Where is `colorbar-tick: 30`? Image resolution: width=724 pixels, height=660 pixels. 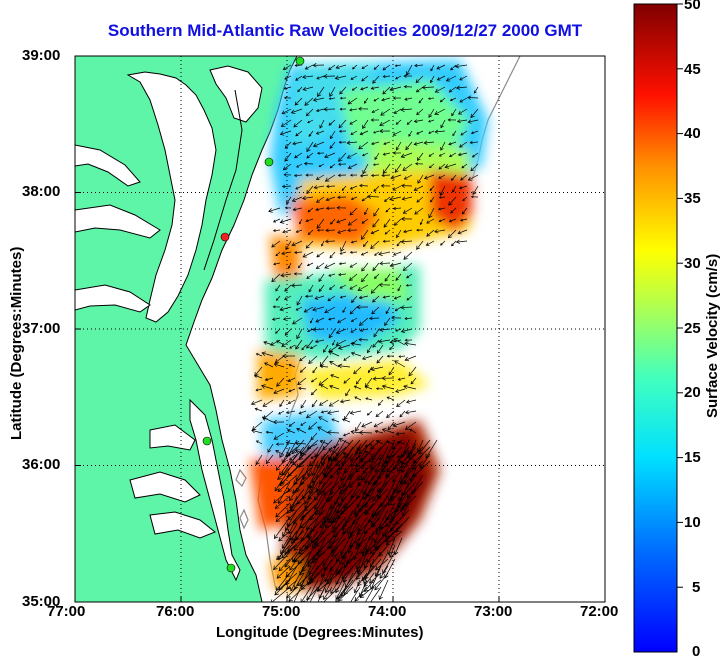 colorbar-tick: 30 is located at coordinates (692, 263).